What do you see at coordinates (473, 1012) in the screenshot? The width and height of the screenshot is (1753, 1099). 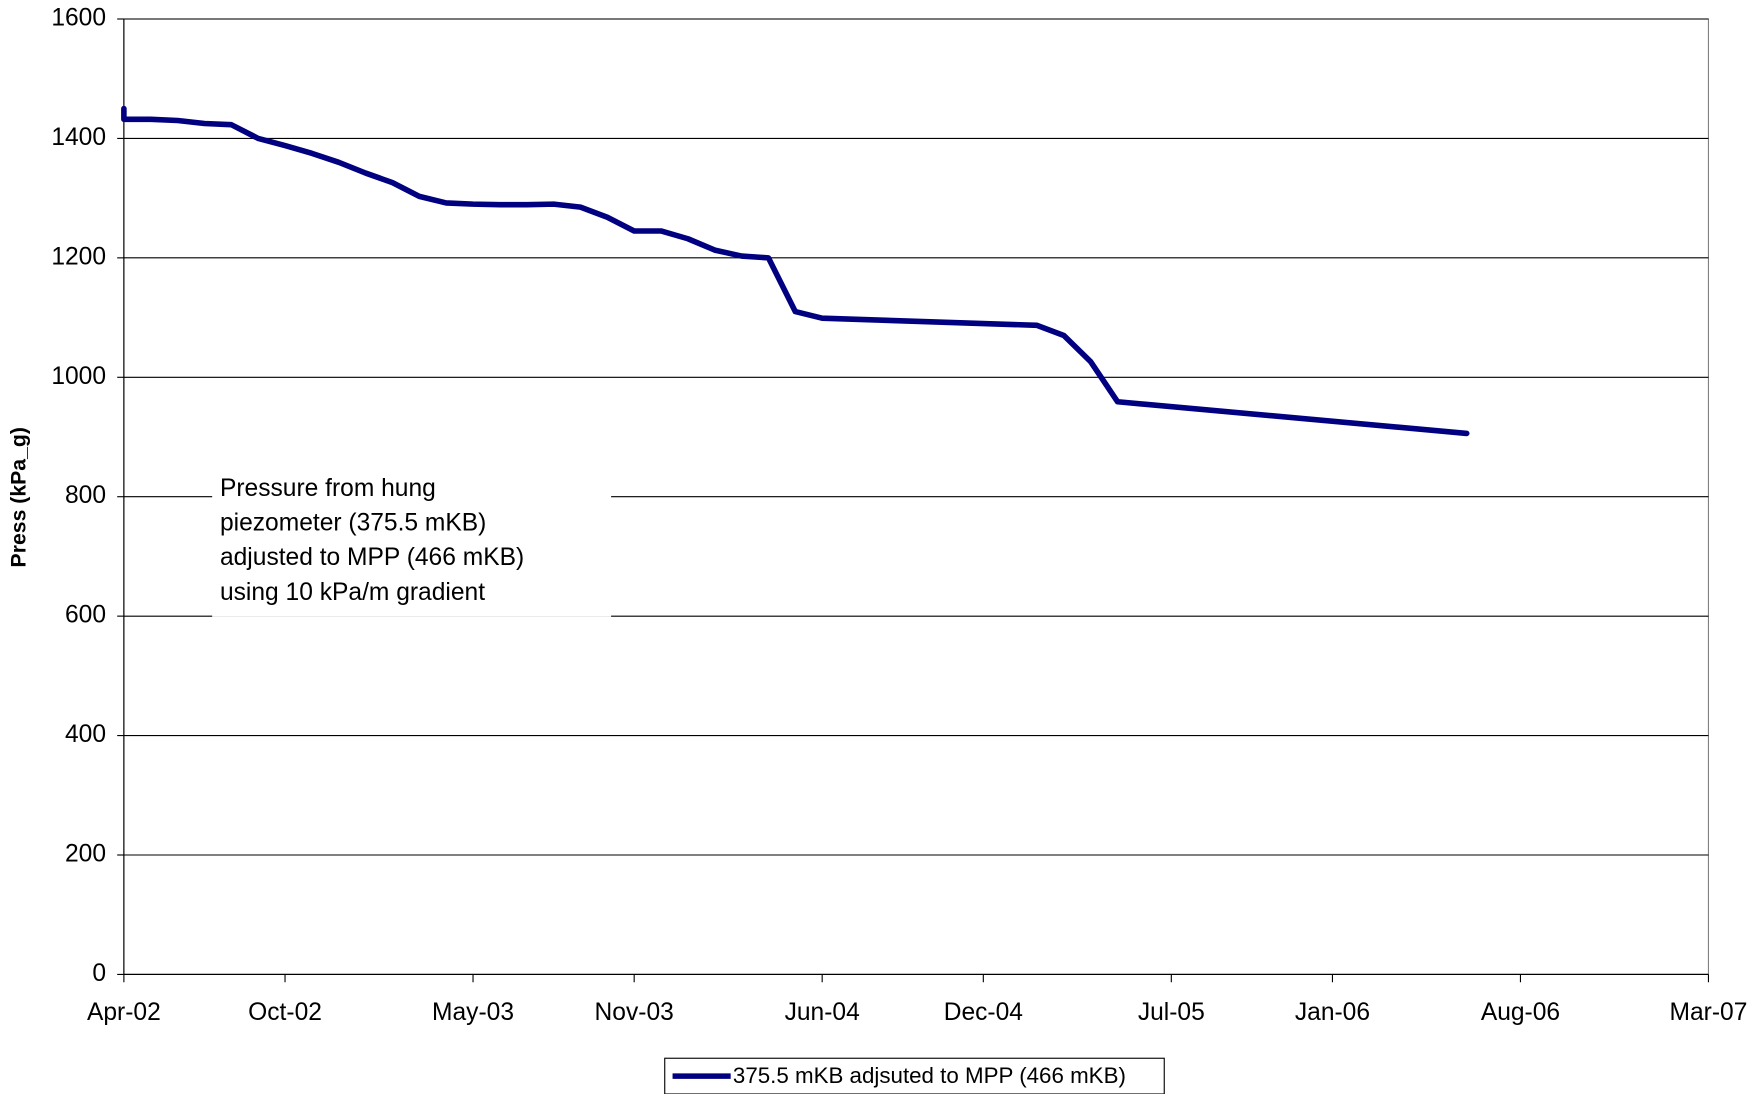 I see `x-tick-label: May-03` at bounding box center [473, 1012].